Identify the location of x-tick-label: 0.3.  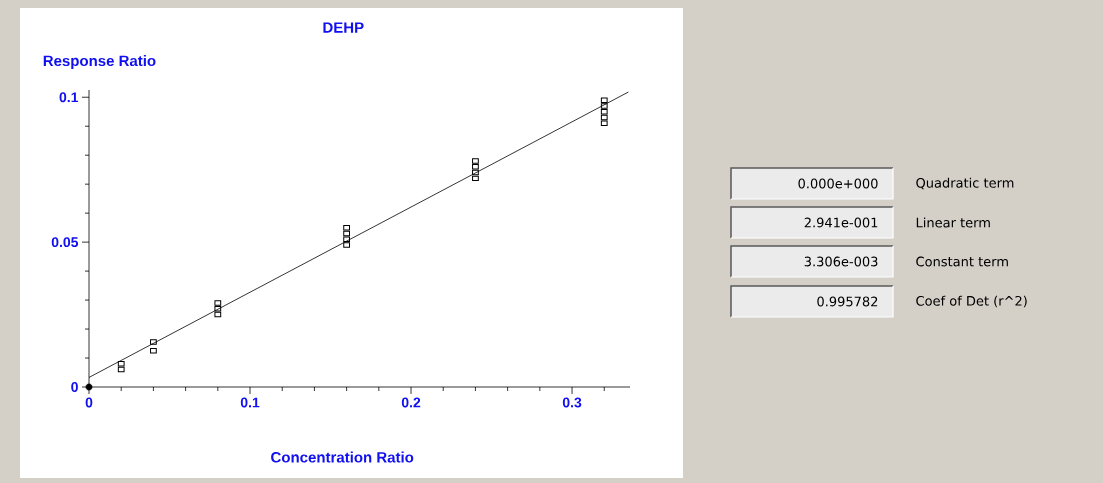
(572, 402).